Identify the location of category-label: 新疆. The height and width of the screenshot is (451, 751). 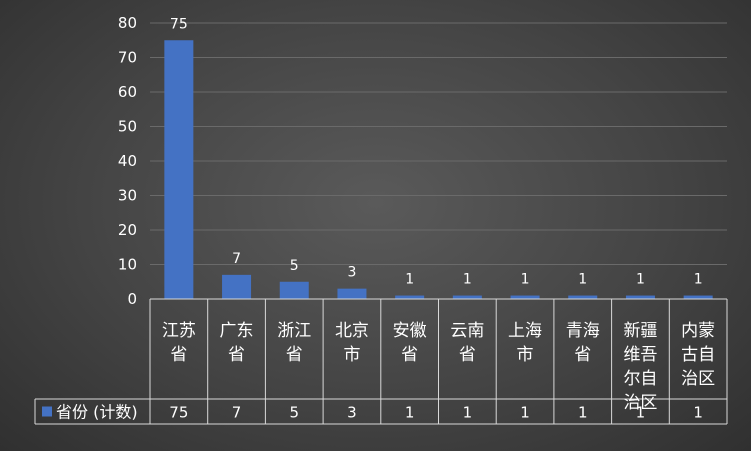
(640, 331).